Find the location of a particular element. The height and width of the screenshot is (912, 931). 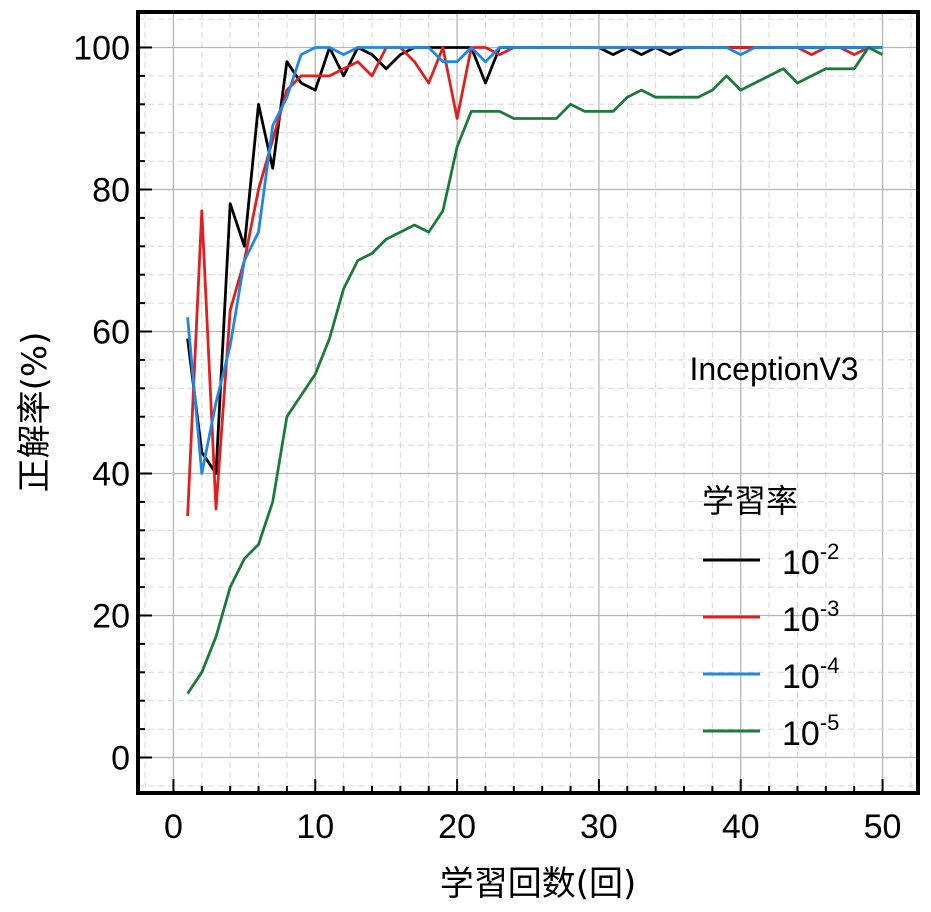

legend-title: 学習率 is located at coordinates (750, 501).